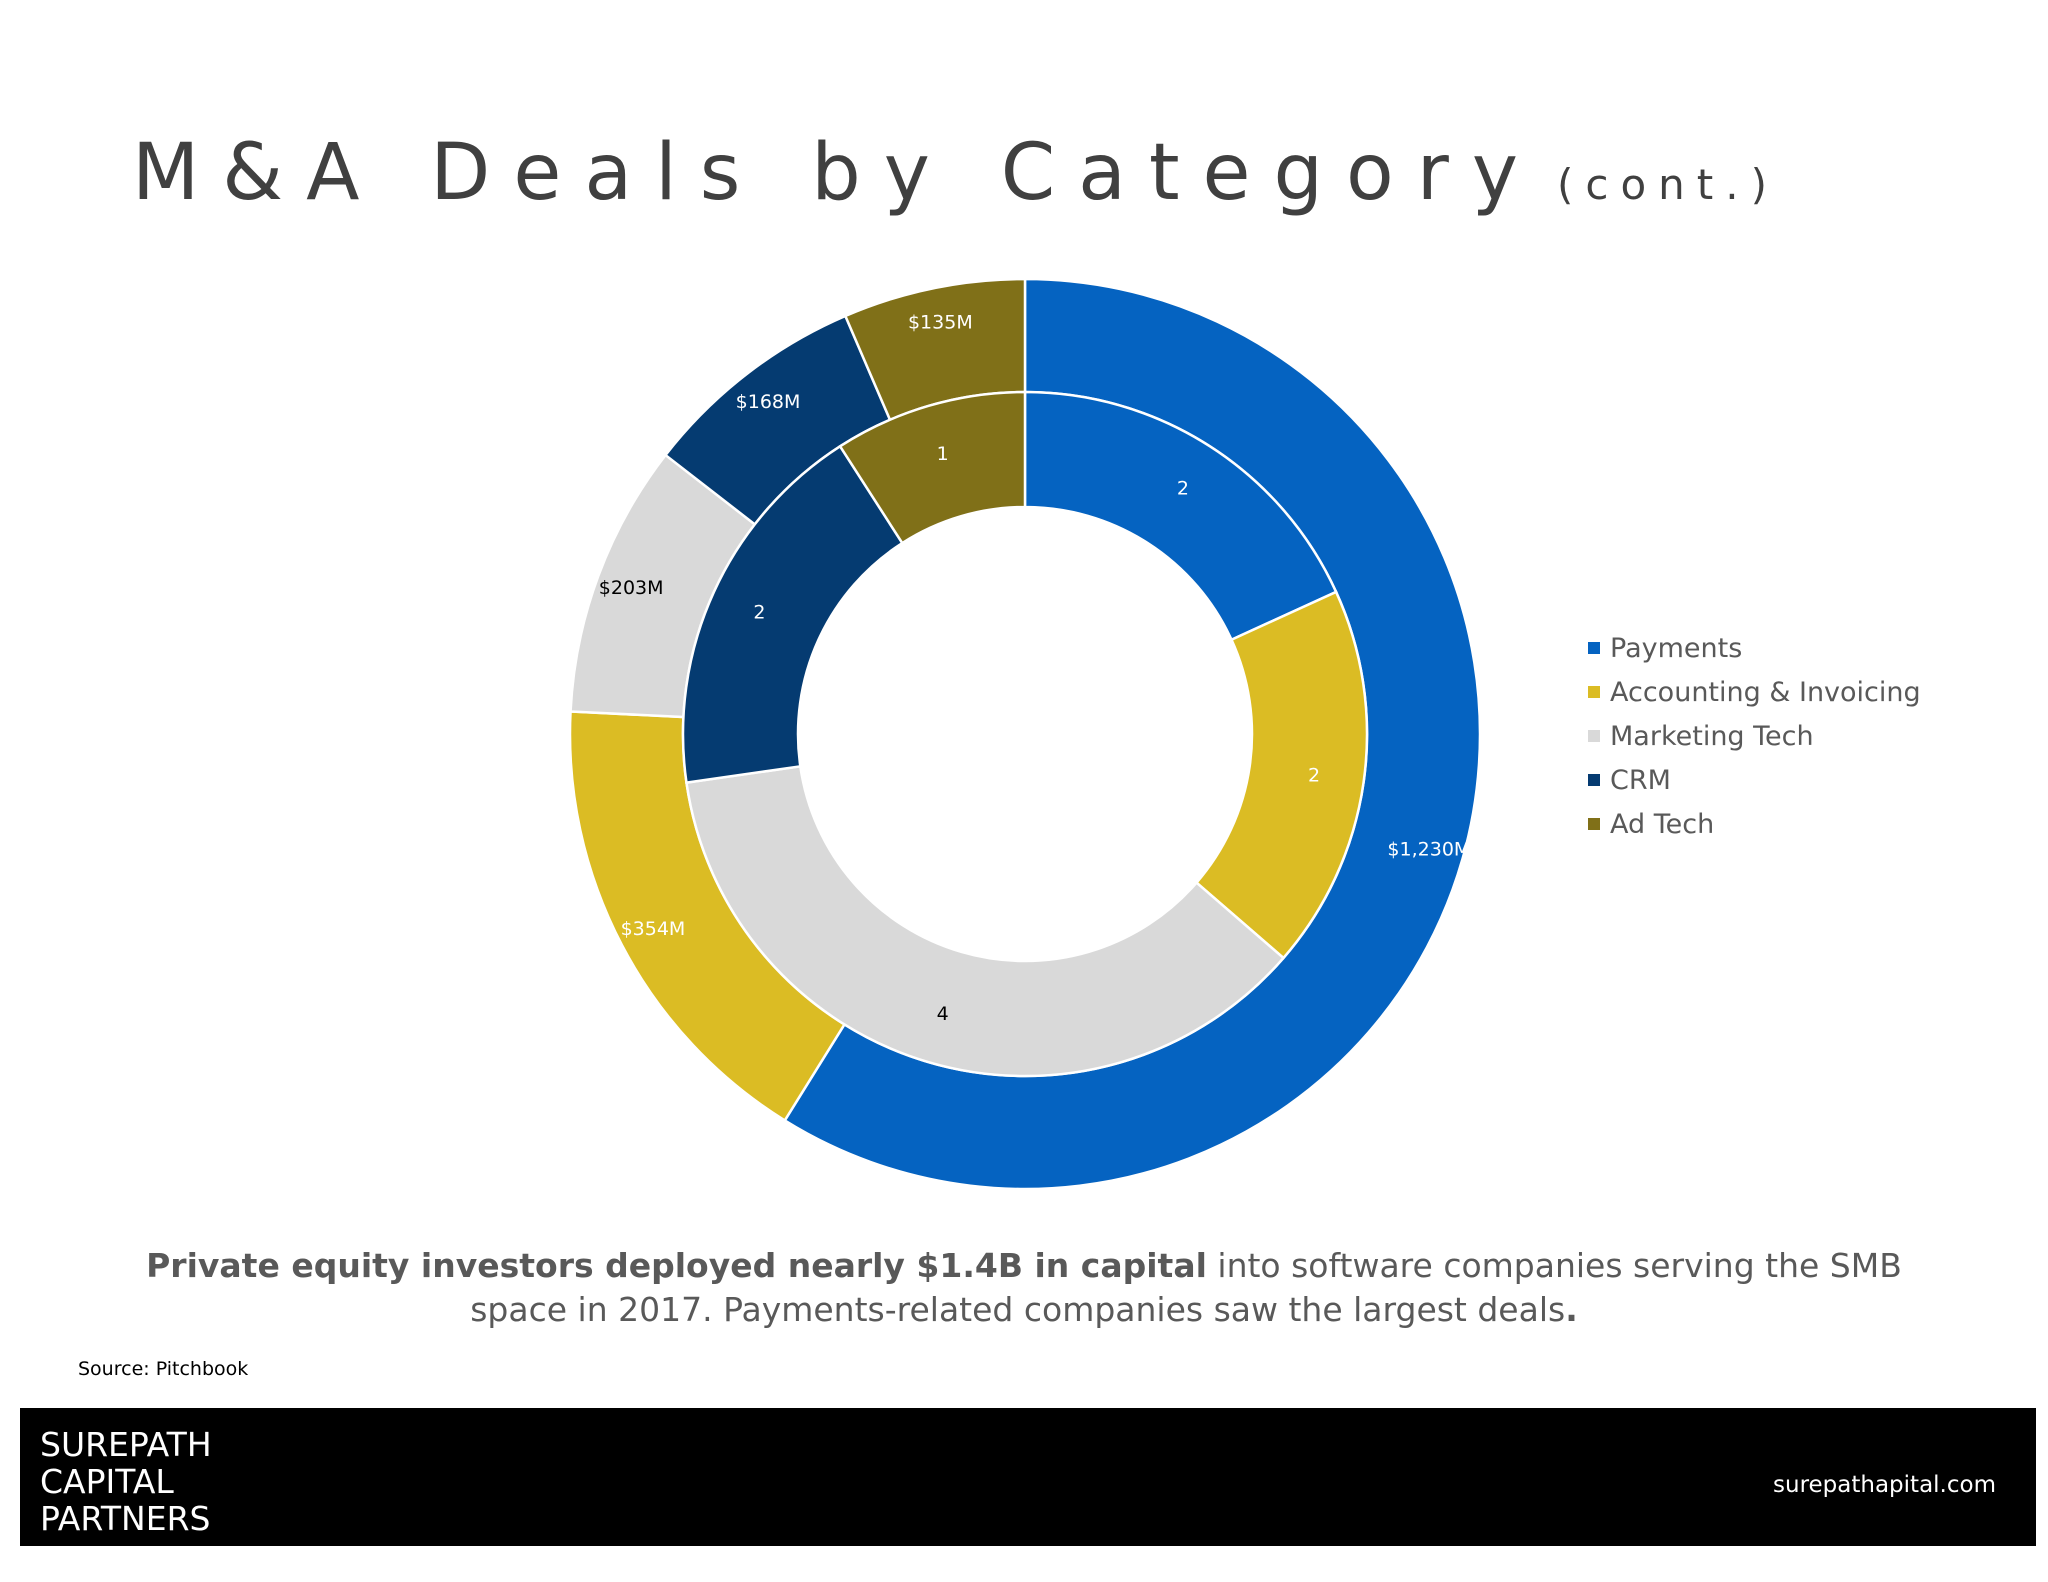  What do you see at coordinates (1428, 849) in the screenshot?
I see `outer-data-label-payments: $1,230M` at bounding box center [1428, 849].